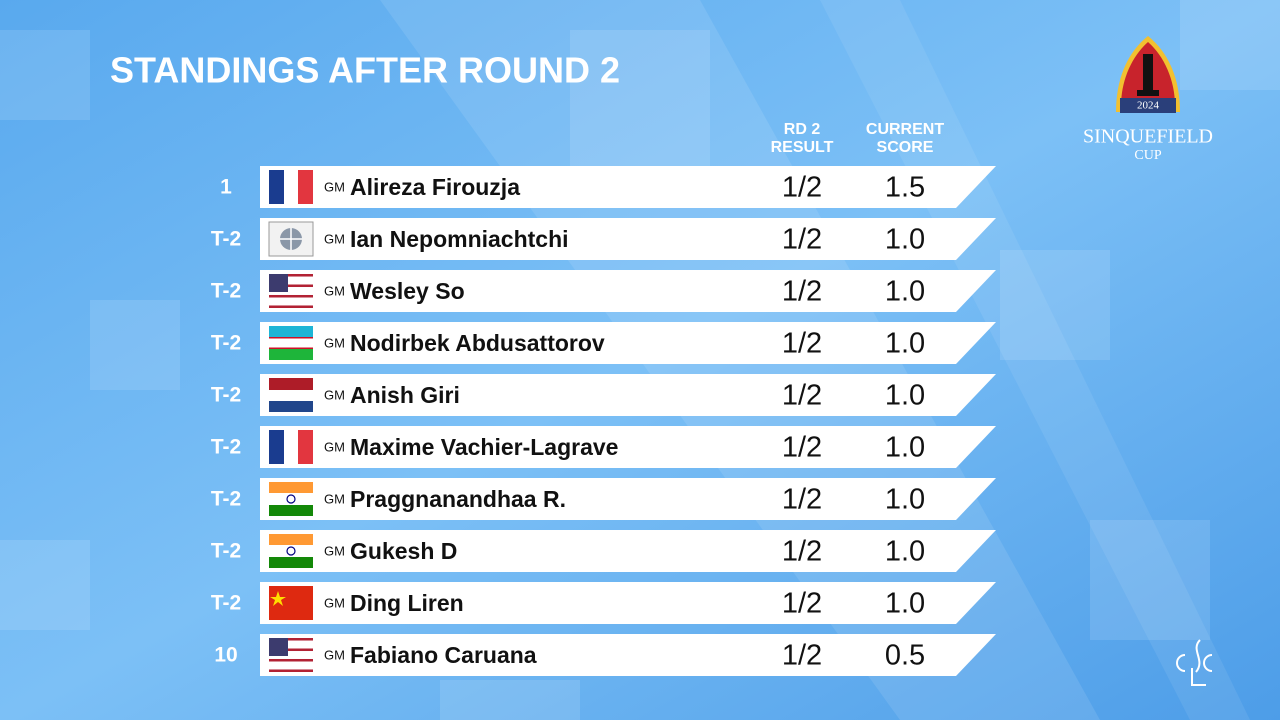 The width and height of the screenshot is (1280, 720). I want to click on player-name: Wesley So, so click(407, 291).